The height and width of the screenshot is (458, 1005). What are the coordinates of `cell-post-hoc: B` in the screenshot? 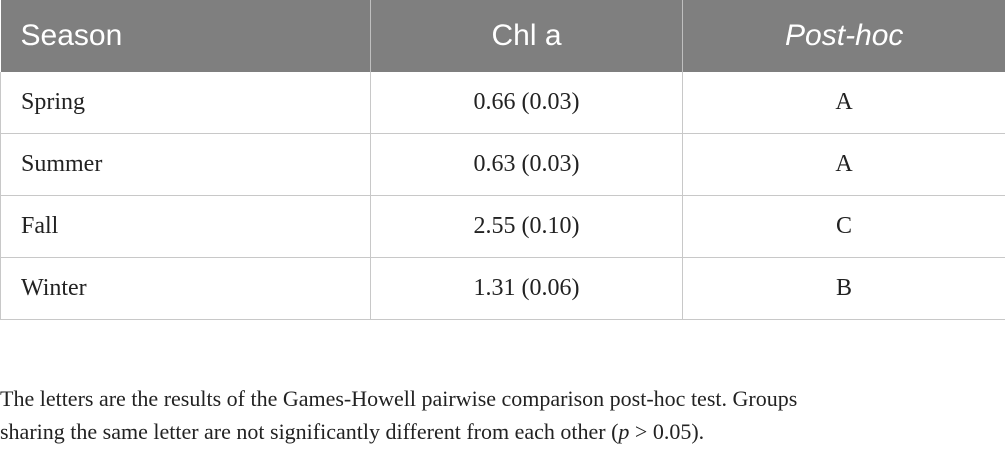 It's located at (843, 288).